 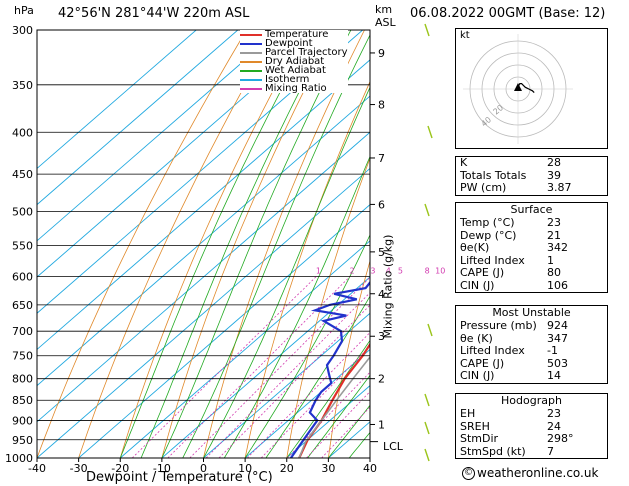 I want to click on km-tick-label: 1, so click(x=381, y=424).